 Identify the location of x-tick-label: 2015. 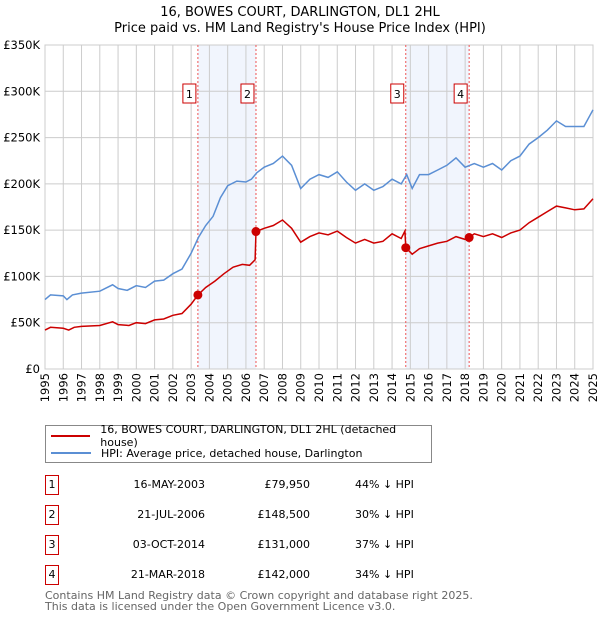
(410, 387).